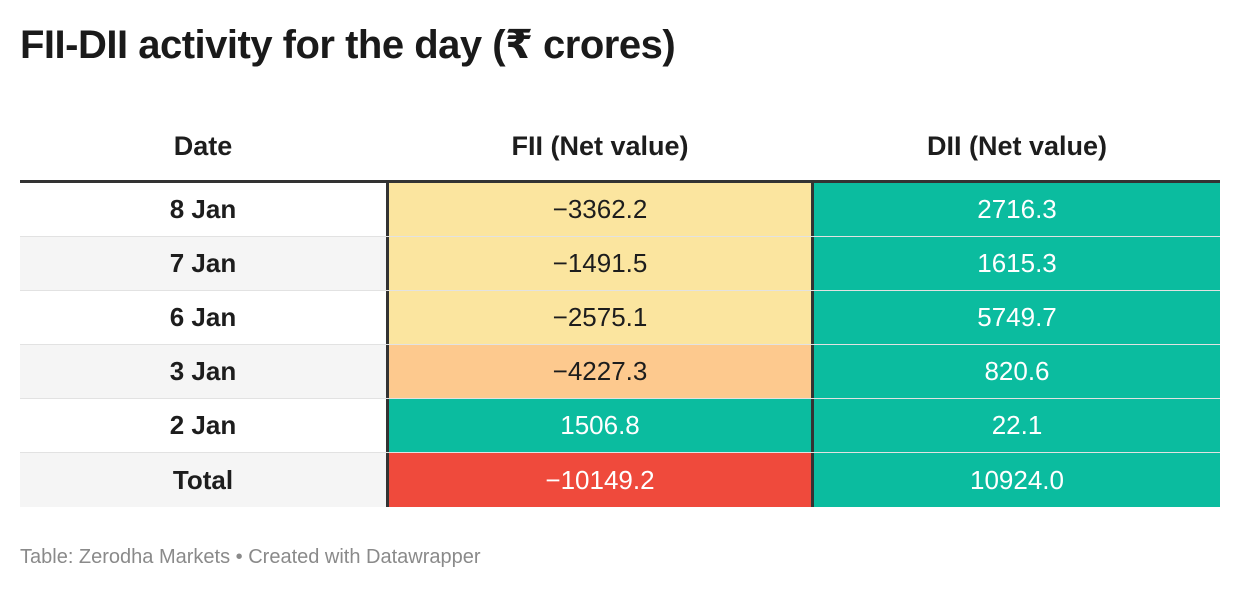  What do you see at coordinates (598, 371) in the screenshot?
I see `fii-value-cell: −4227.3` at bounding box center [598, 371].